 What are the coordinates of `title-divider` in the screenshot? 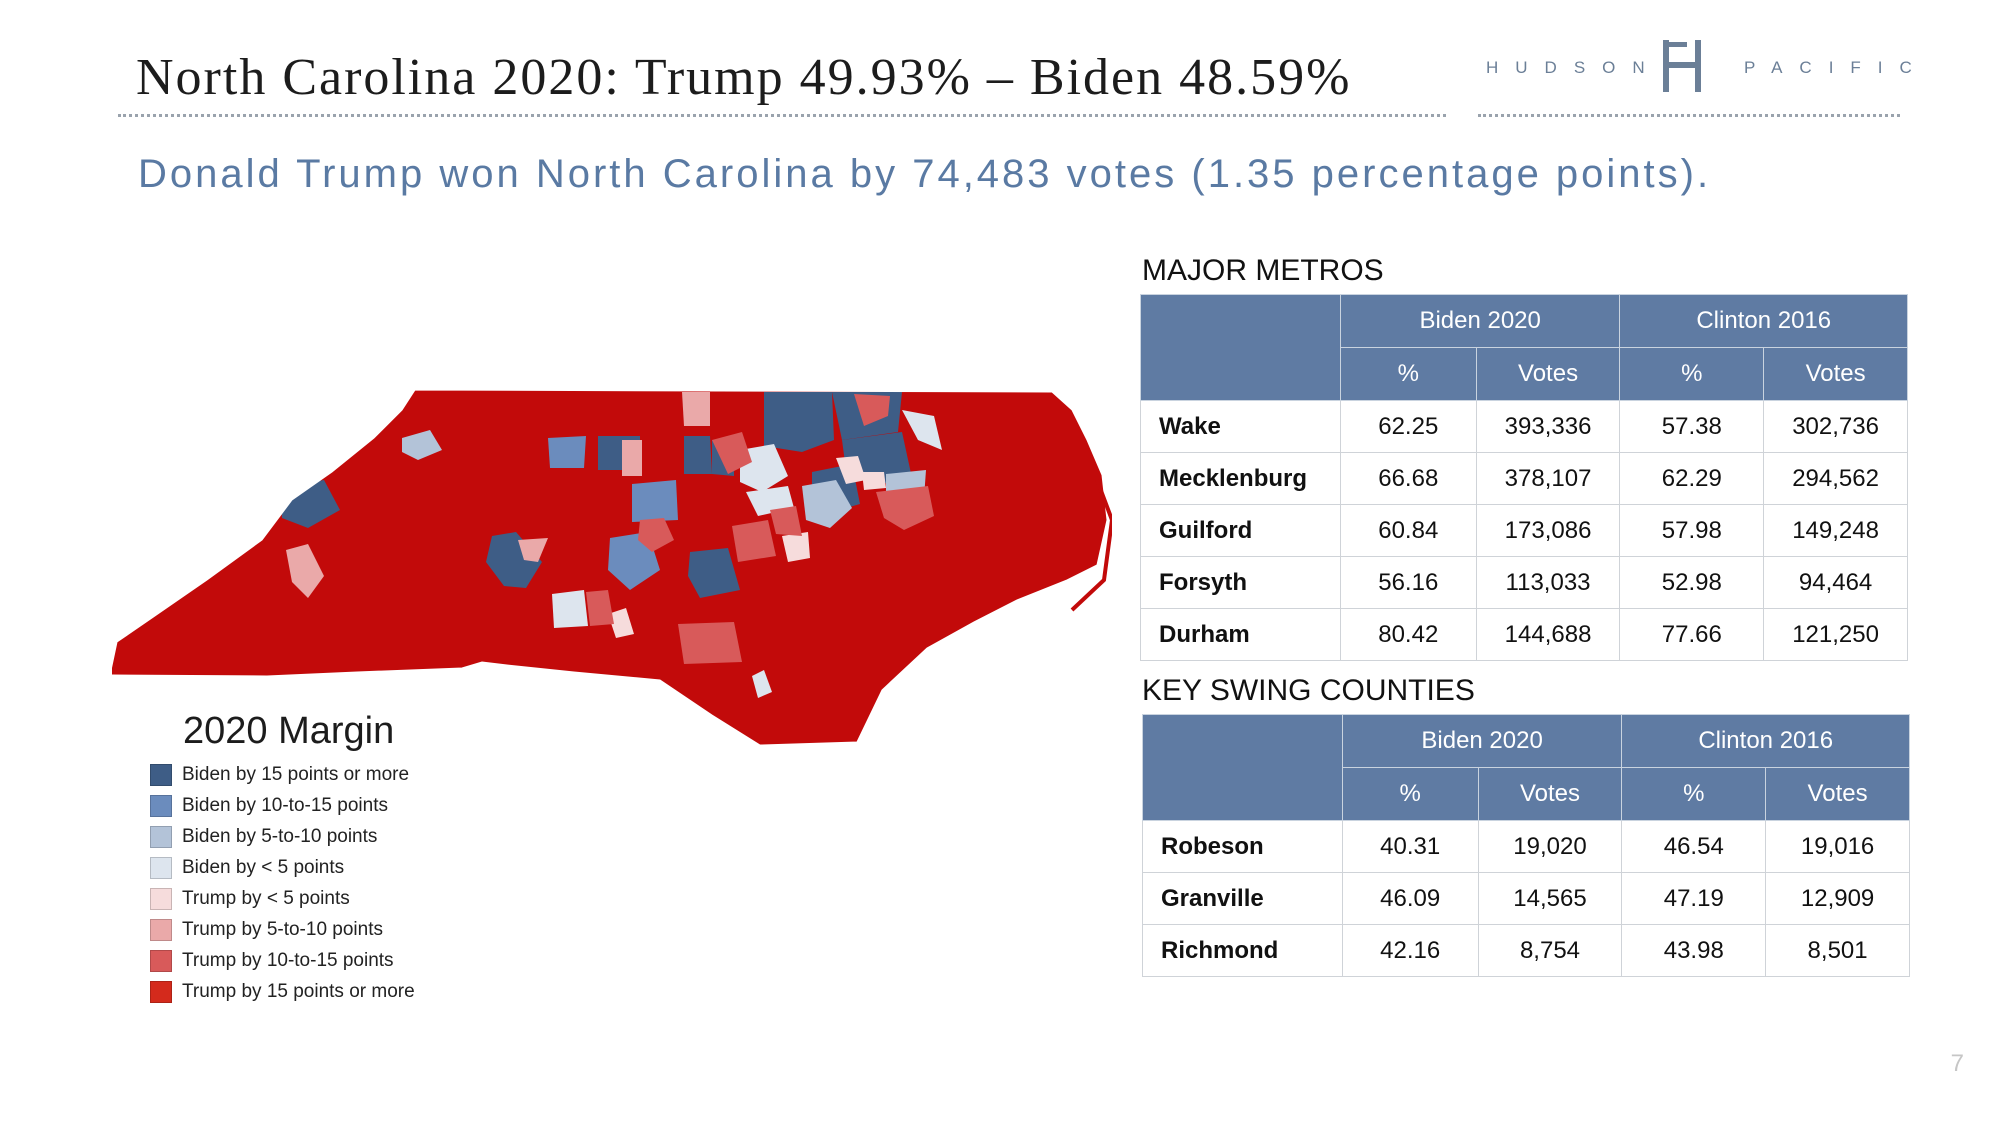 It's located at (782, 115).